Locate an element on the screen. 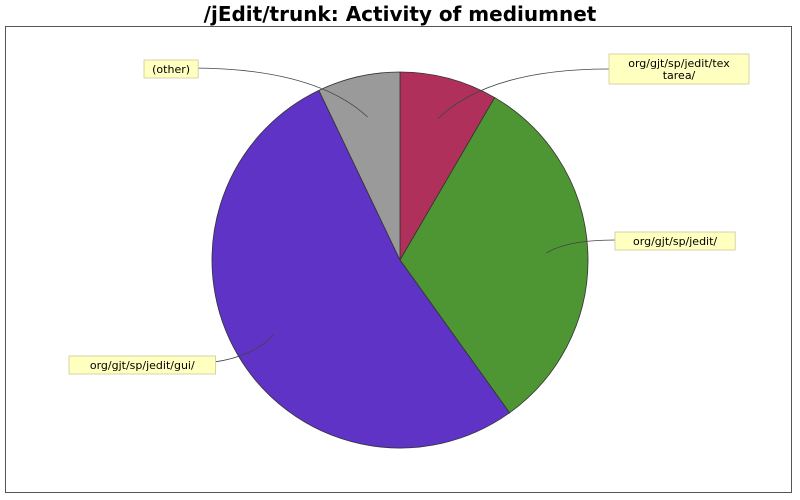 This screenshot has height=500, width=800. slice-label-text: tarea/ is located at coordinates (679, 75).